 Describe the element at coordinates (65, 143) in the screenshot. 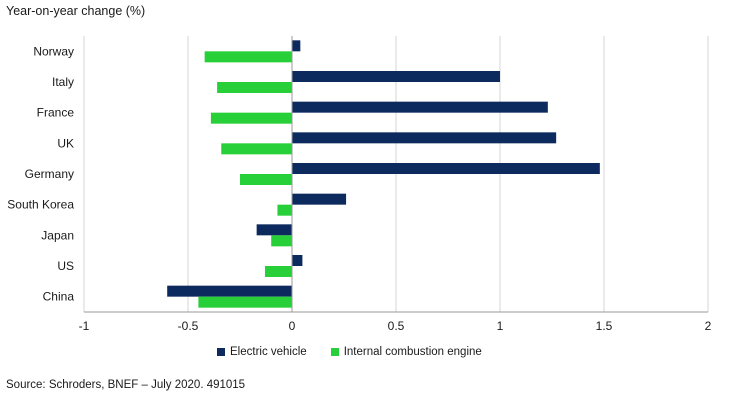

I see `category-label: UK` at that location.